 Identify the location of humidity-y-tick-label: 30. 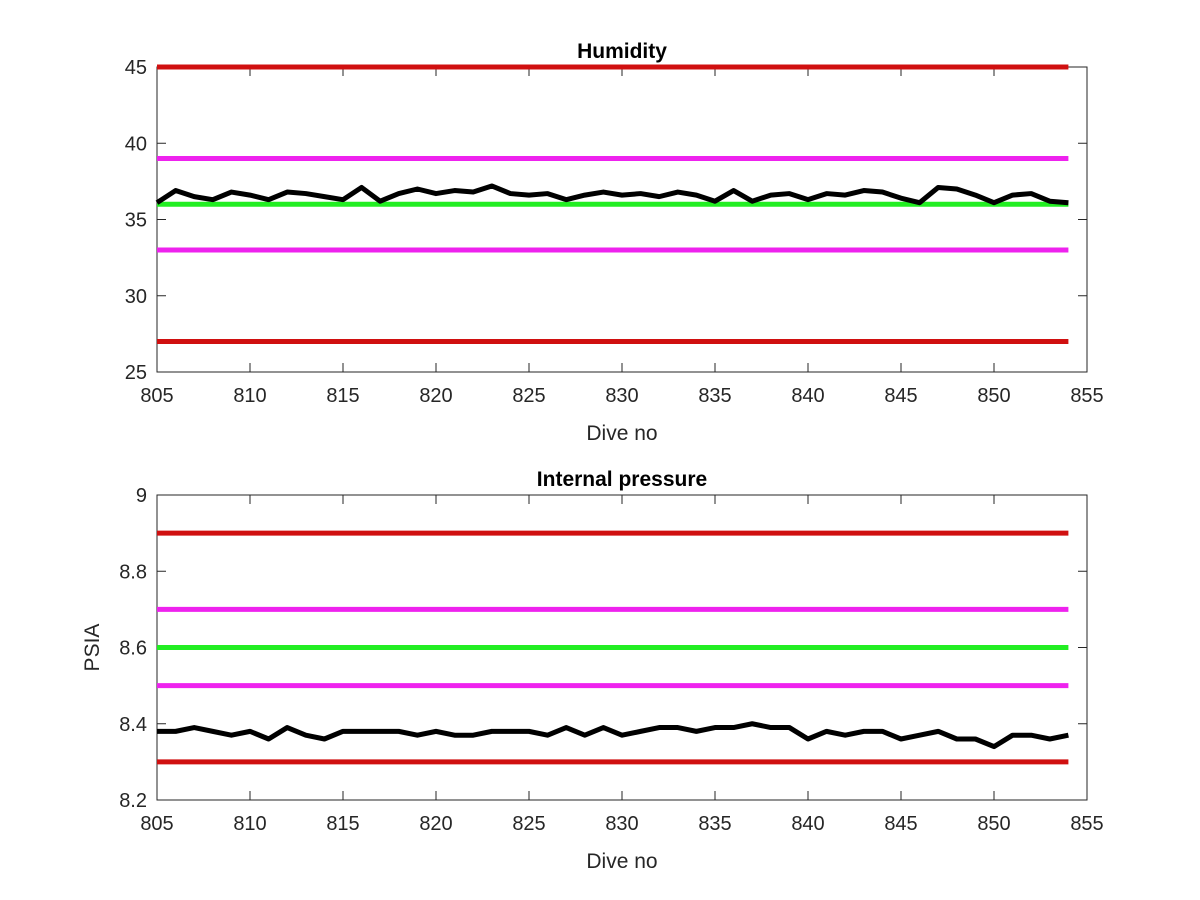
(136, 297).